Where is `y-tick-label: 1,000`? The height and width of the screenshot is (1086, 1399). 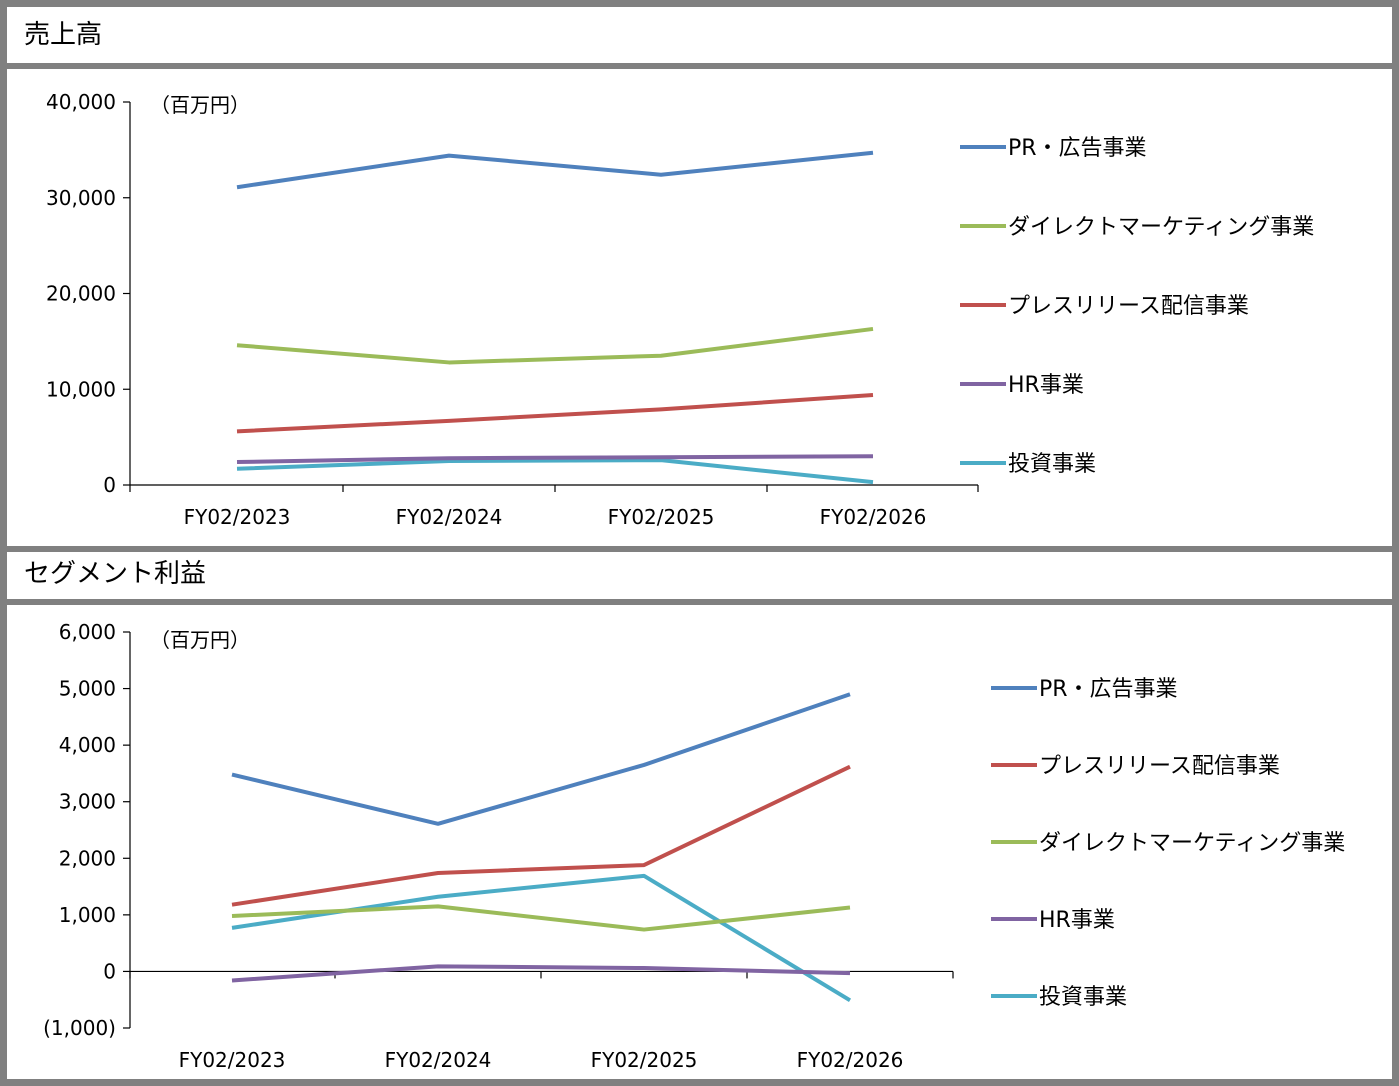
y-tick-label: 1,000 is located at coordinates (87, 915).